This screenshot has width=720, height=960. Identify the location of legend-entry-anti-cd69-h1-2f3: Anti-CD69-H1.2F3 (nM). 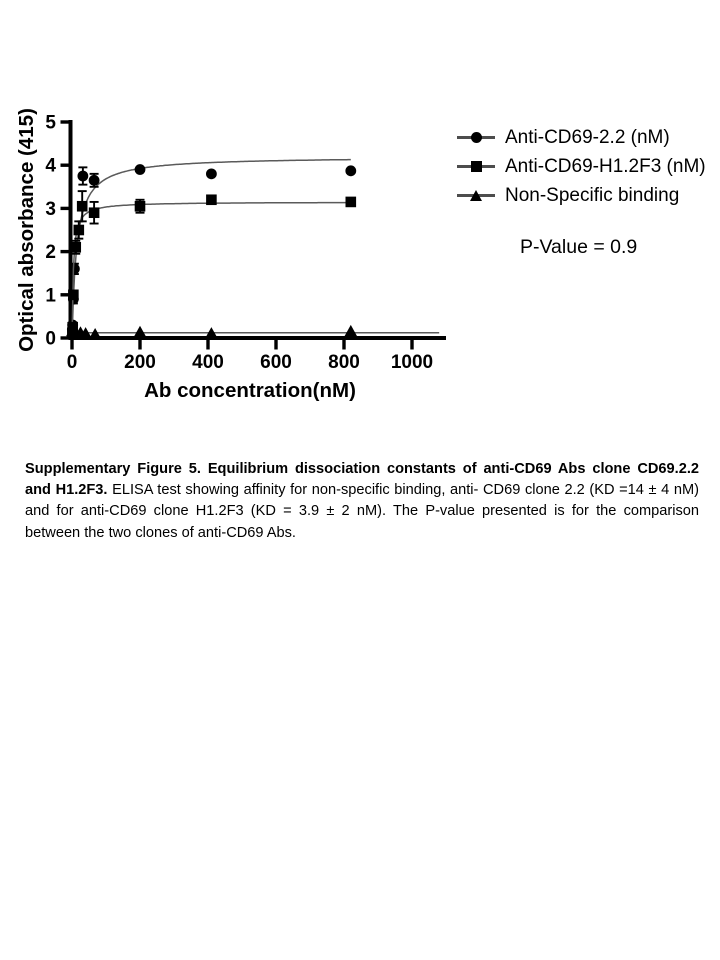
(581, 166).